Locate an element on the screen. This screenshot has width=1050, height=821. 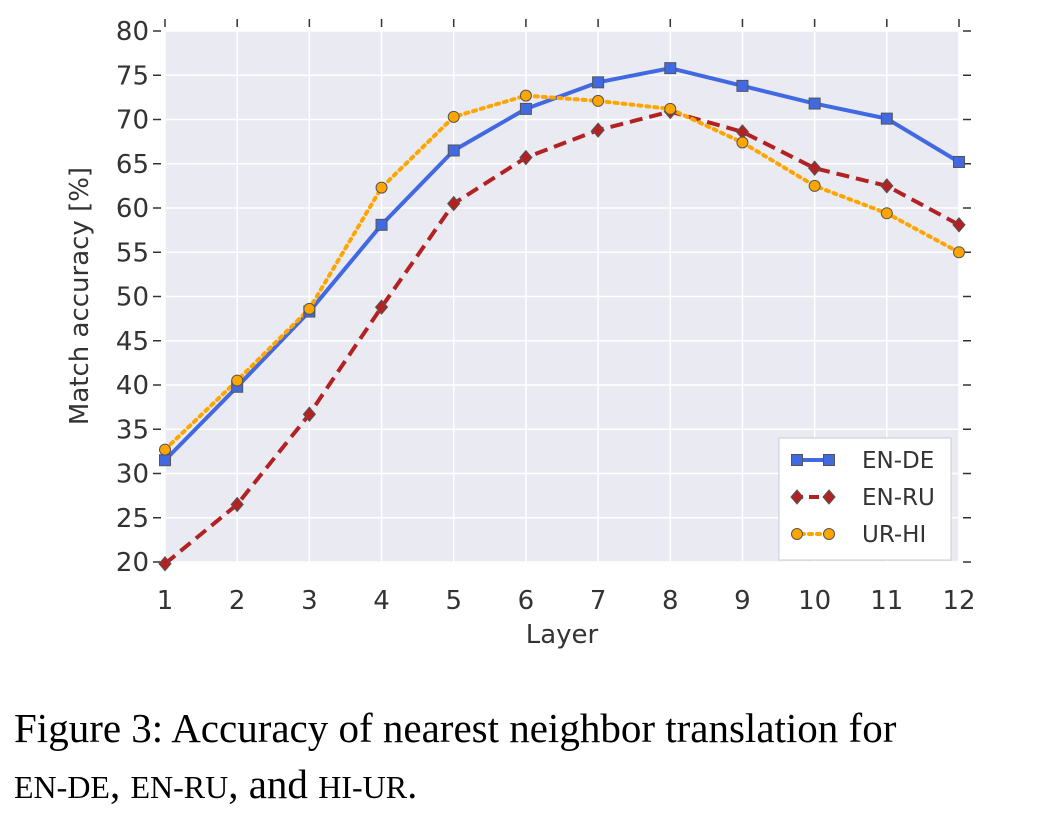
y-tick-label: 50 is located at coordinates (132, 298).